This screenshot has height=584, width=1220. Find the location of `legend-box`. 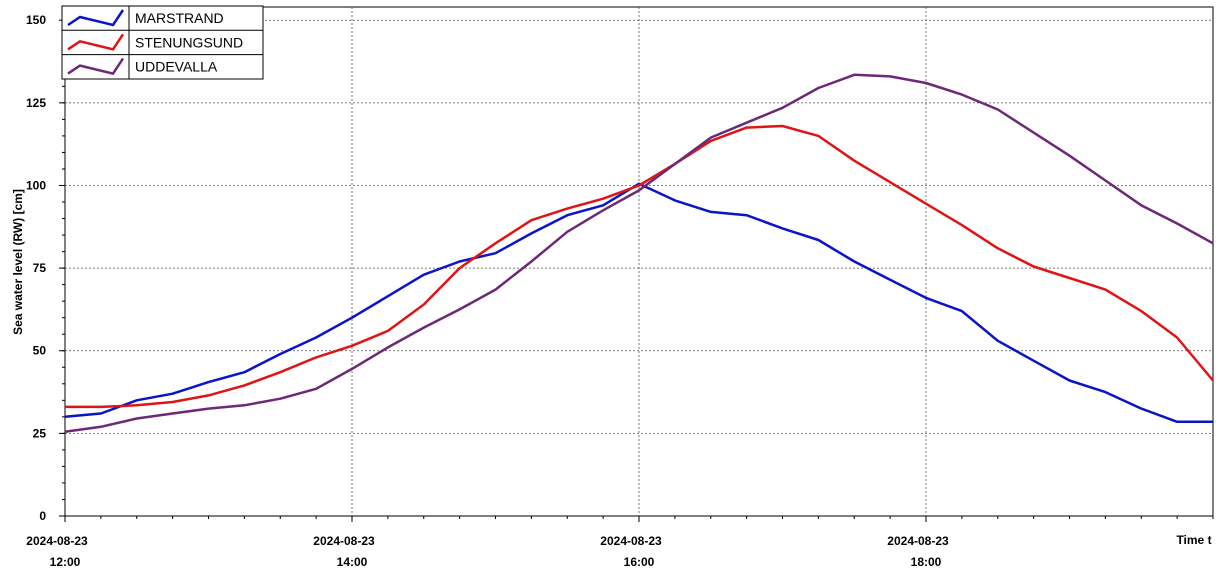

legend-box is located at coordinates (162, 42).